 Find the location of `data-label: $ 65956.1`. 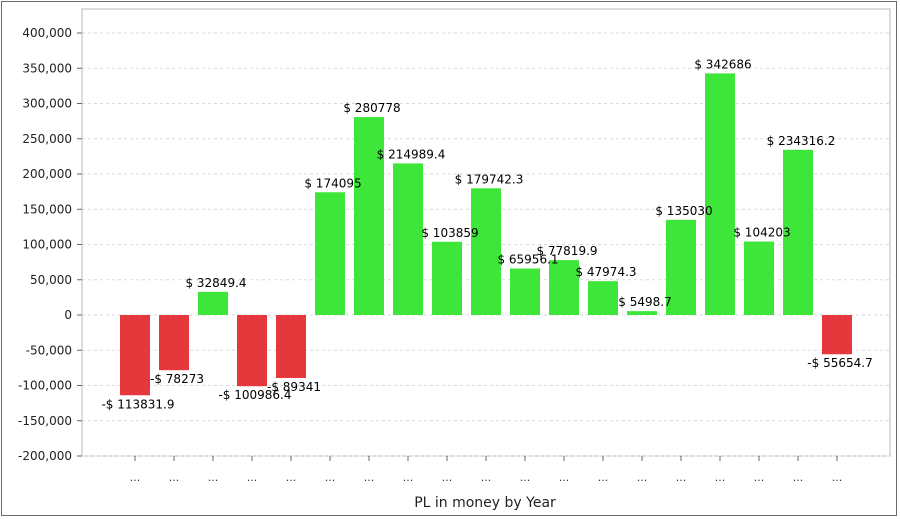

data-label: $ 65956.1 is located at coordinates (527, 260).